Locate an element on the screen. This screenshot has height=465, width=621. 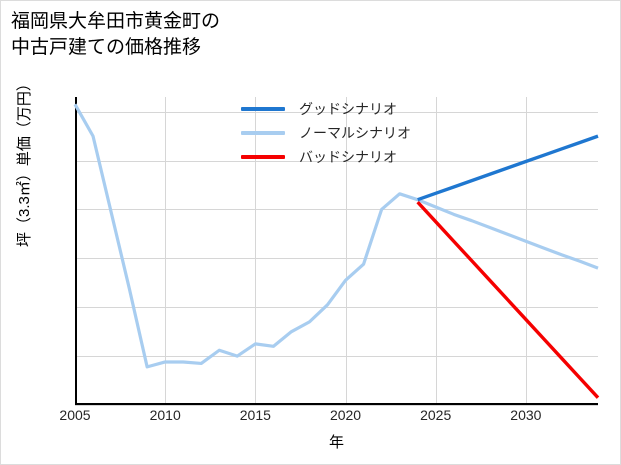
page-title: 福岡県大牟田市黄金町の 中古戸建ての価格推移 is located at coordinates (116, 35).